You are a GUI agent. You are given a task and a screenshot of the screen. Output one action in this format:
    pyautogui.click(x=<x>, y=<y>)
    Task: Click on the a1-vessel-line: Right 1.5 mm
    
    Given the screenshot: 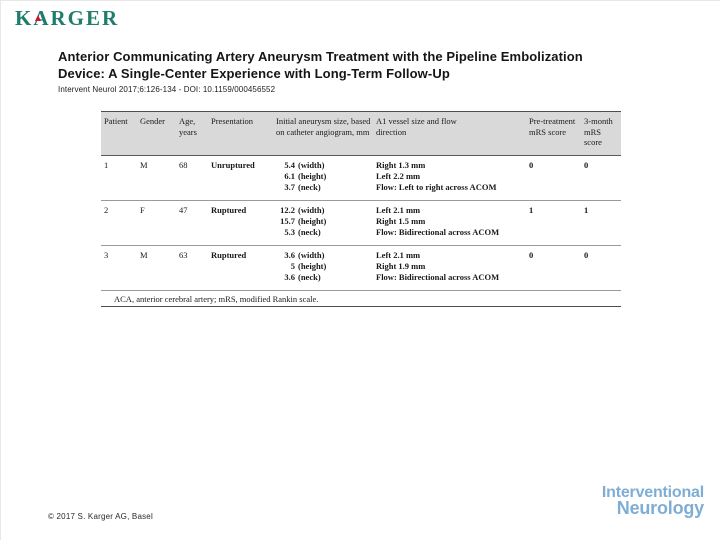 What is the action you would take?
    pyautogui.click(x=401, y=221)
    